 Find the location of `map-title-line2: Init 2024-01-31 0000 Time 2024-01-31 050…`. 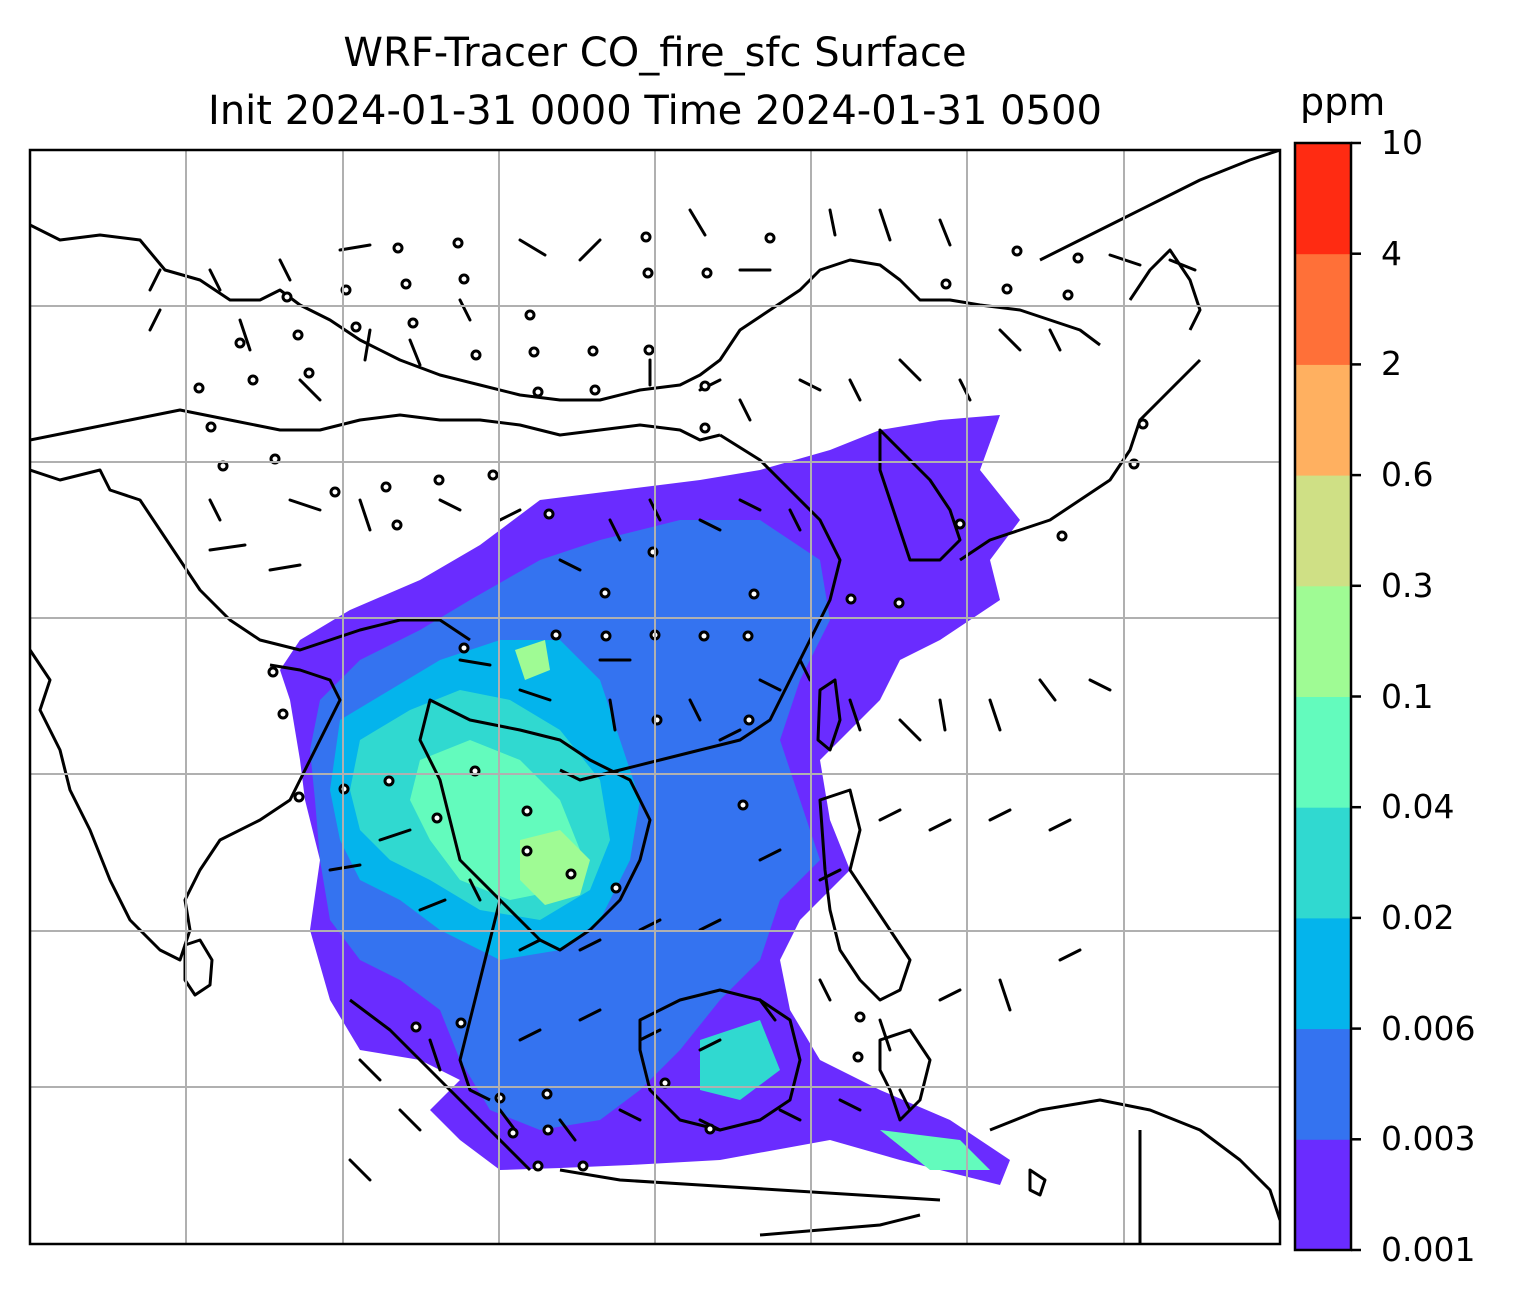

map-title-line2: Init 2024-01-31 0000 Time 2024-01-31 050… is located at coordinates (655, 111).